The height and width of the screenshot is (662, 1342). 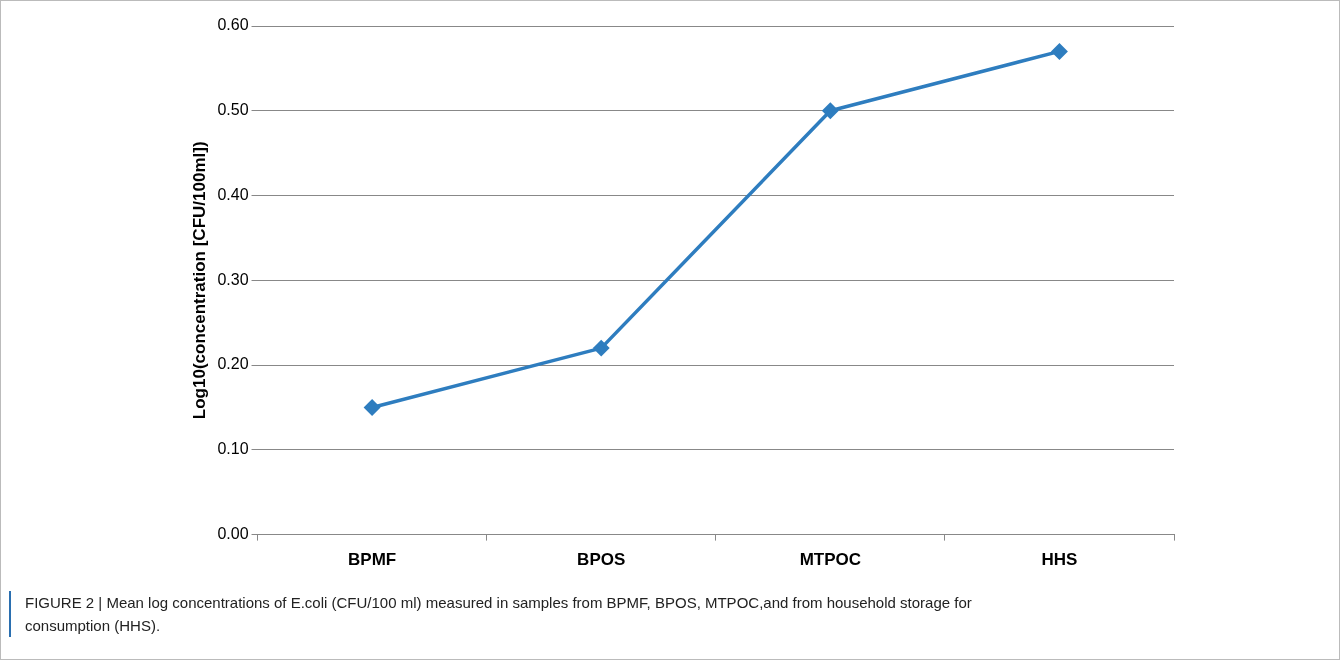 What do you see at coordinates (233, 194) in the screenshot?
I see `y-tick-label: 0.40` at bounding box center [233, 194].